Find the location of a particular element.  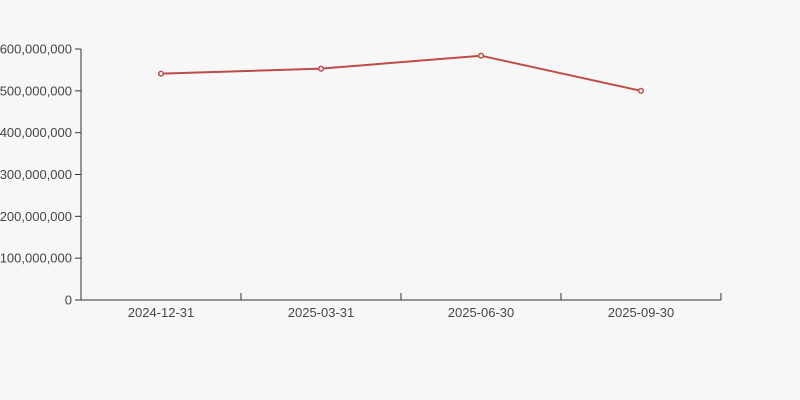

y-tick-label: 200,000,000 is located at coordinates (36, 216).